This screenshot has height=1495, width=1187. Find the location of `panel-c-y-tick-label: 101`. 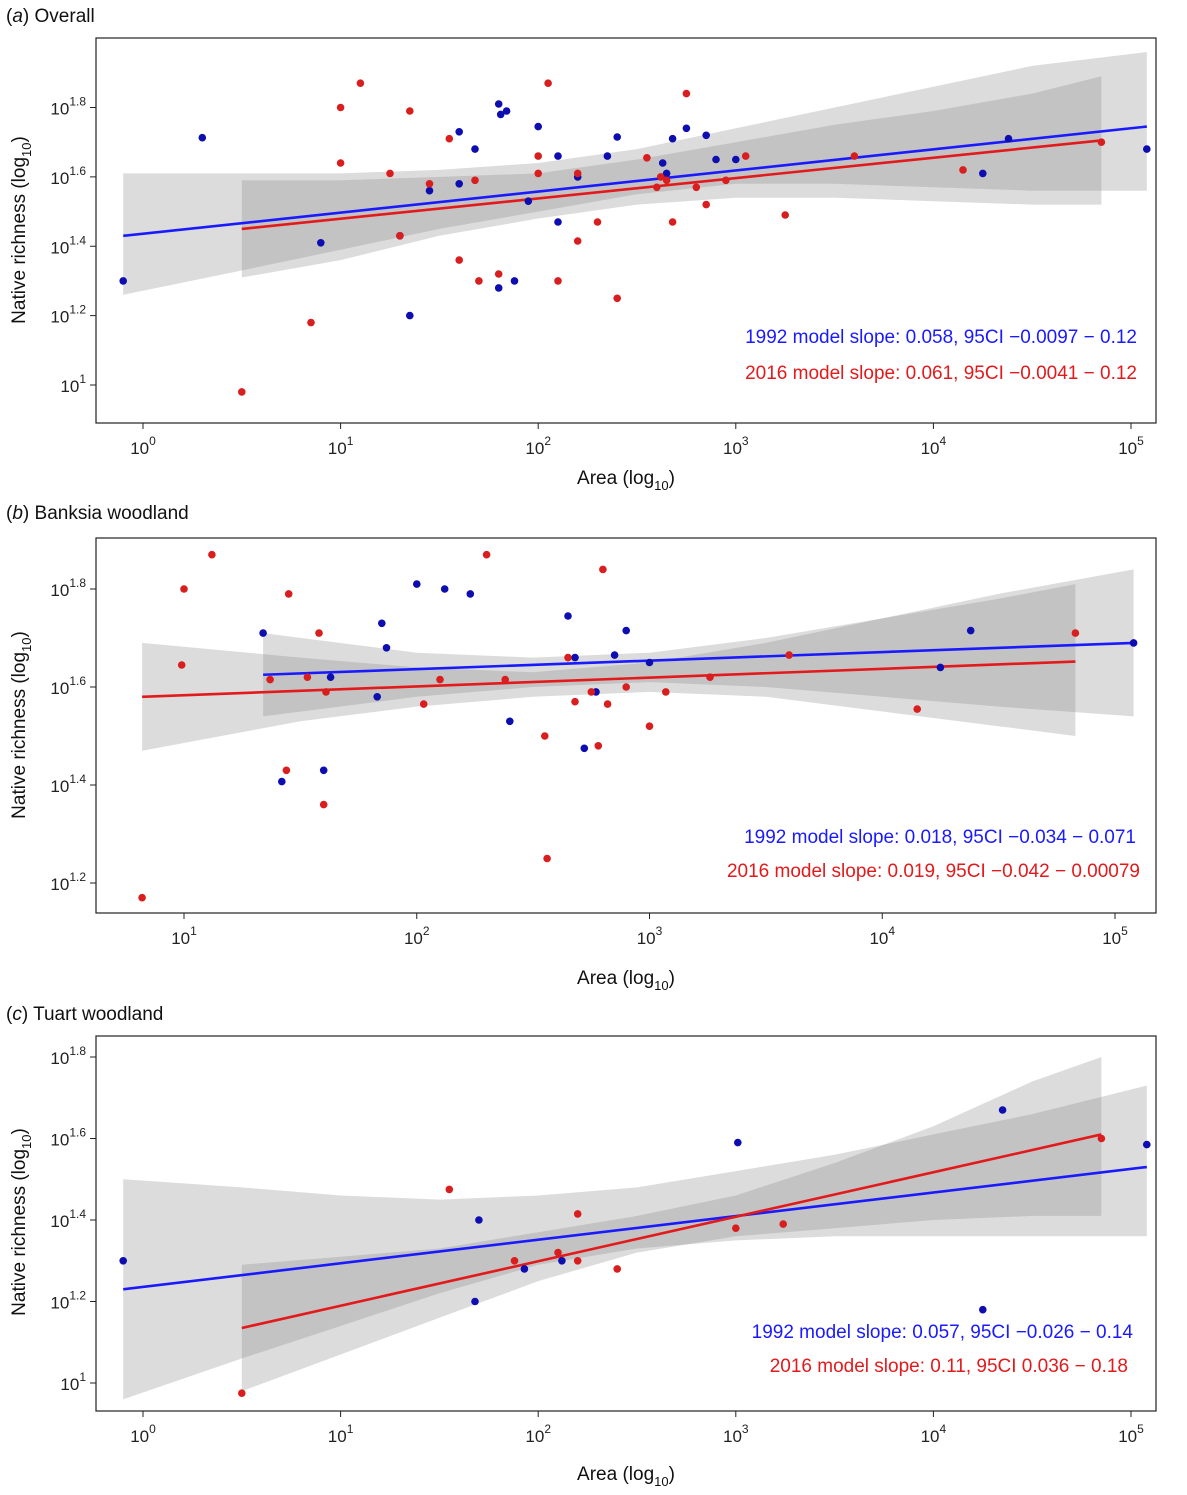

panel-c-y-tick-label: 101 is located at coordinates (73, 1382).